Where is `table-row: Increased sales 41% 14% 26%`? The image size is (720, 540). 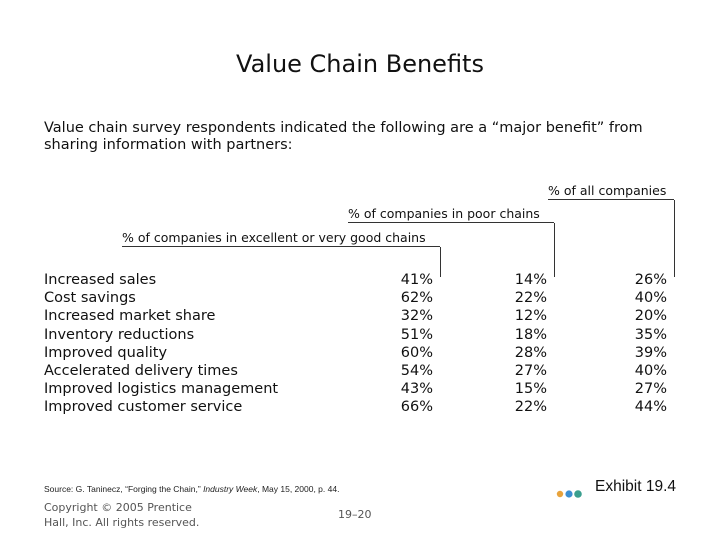
table-row: Increased sales 41% 14% 26% is located at coordinates (357, 280).